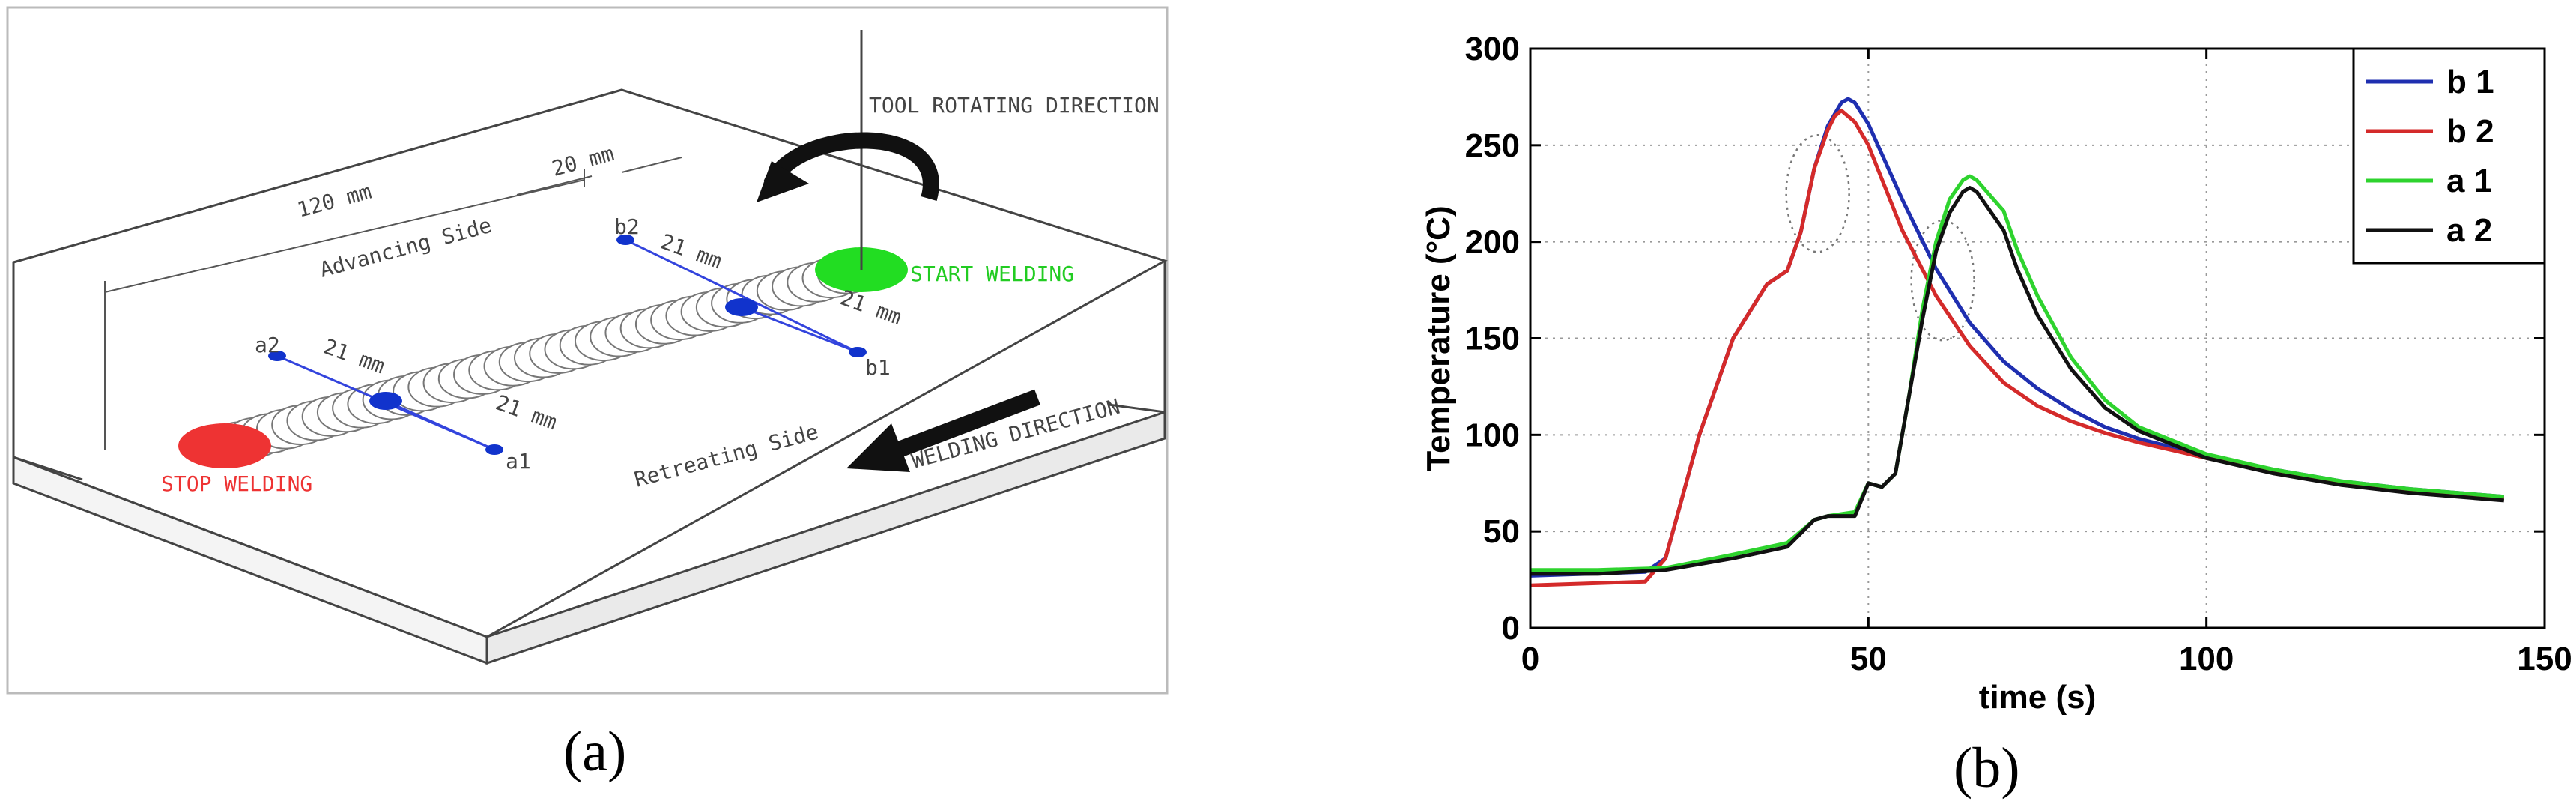 The image size is (2576, 807). What do you see at coordinates (2469, 181) in the screenshot?
I see `legend-label: a 1` at bounding box center [2469, 181].